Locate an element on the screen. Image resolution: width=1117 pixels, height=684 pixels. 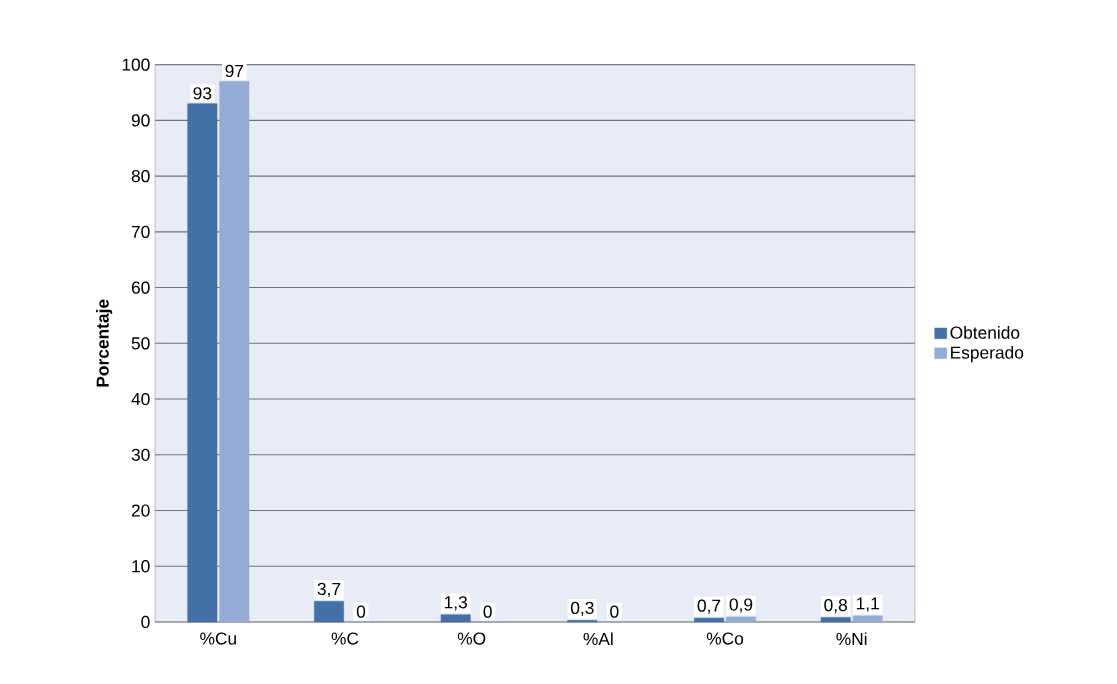
y-tick-label: 40 is located at coordinates (140, 399).